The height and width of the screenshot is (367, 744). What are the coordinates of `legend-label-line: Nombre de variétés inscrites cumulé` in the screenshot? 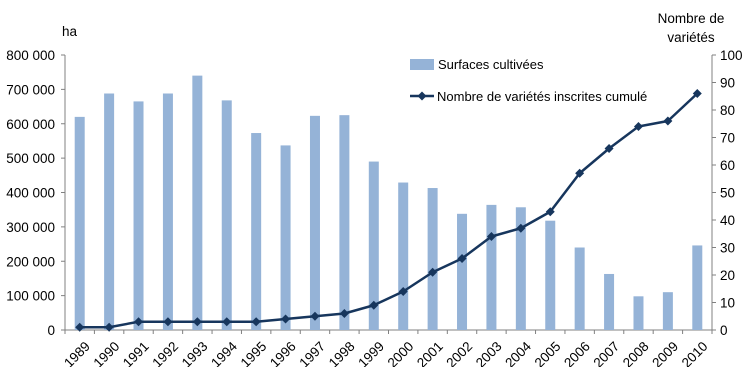 It's located at (542, 96).